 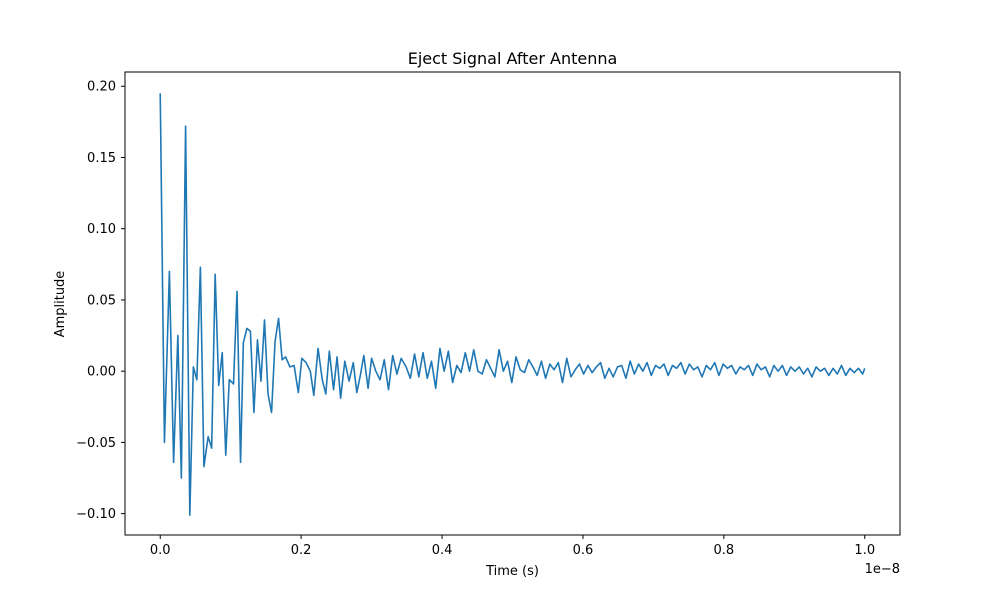 What do you see at coordinates (512, 571) in the screenshot?
I see `x-axis-label: Time (s)` at bounding box center [512, 571].